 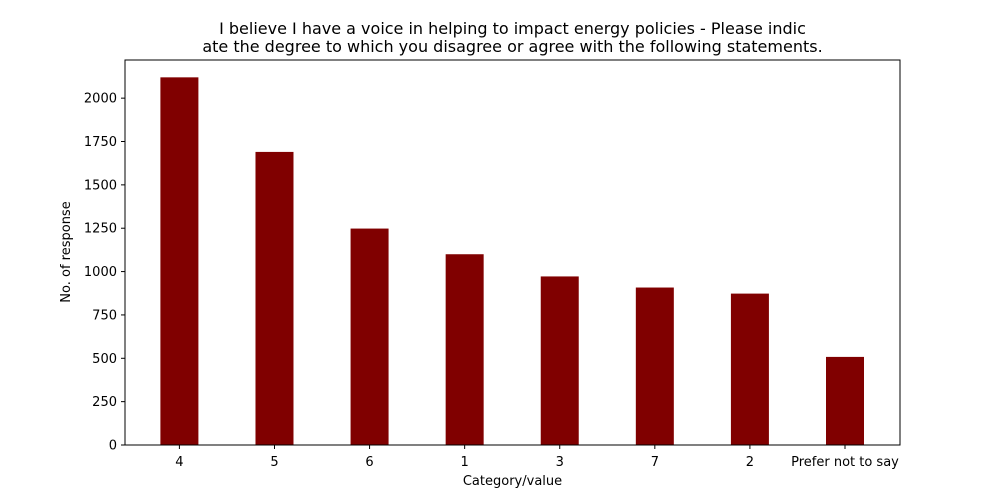 What do you see at coordinates (113, 446) in the screenshot?
I see `y-tick-label: 0` at bounding box center [113, 446].